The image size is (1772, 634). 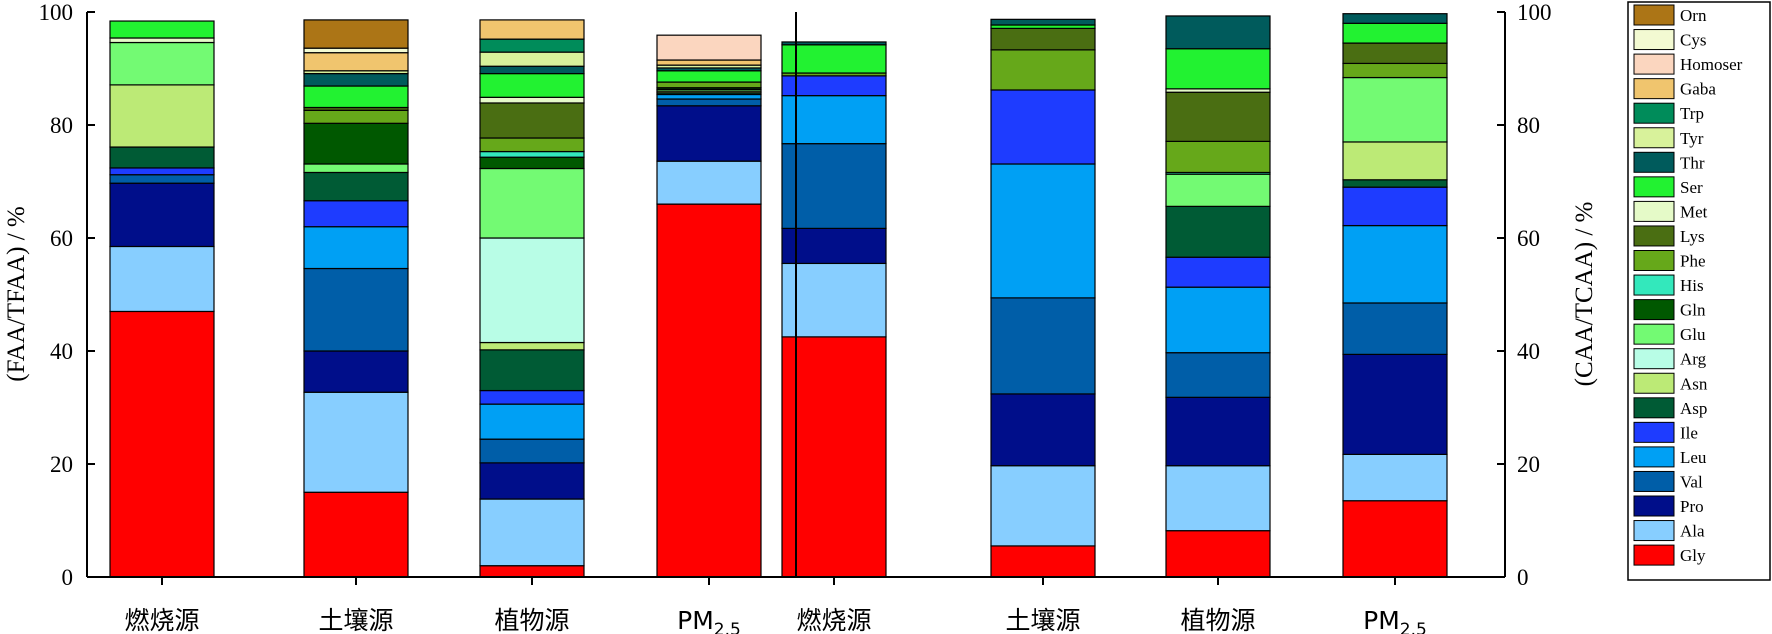 I want to click on legend-item: Asn, so click(x=1670, y=383).